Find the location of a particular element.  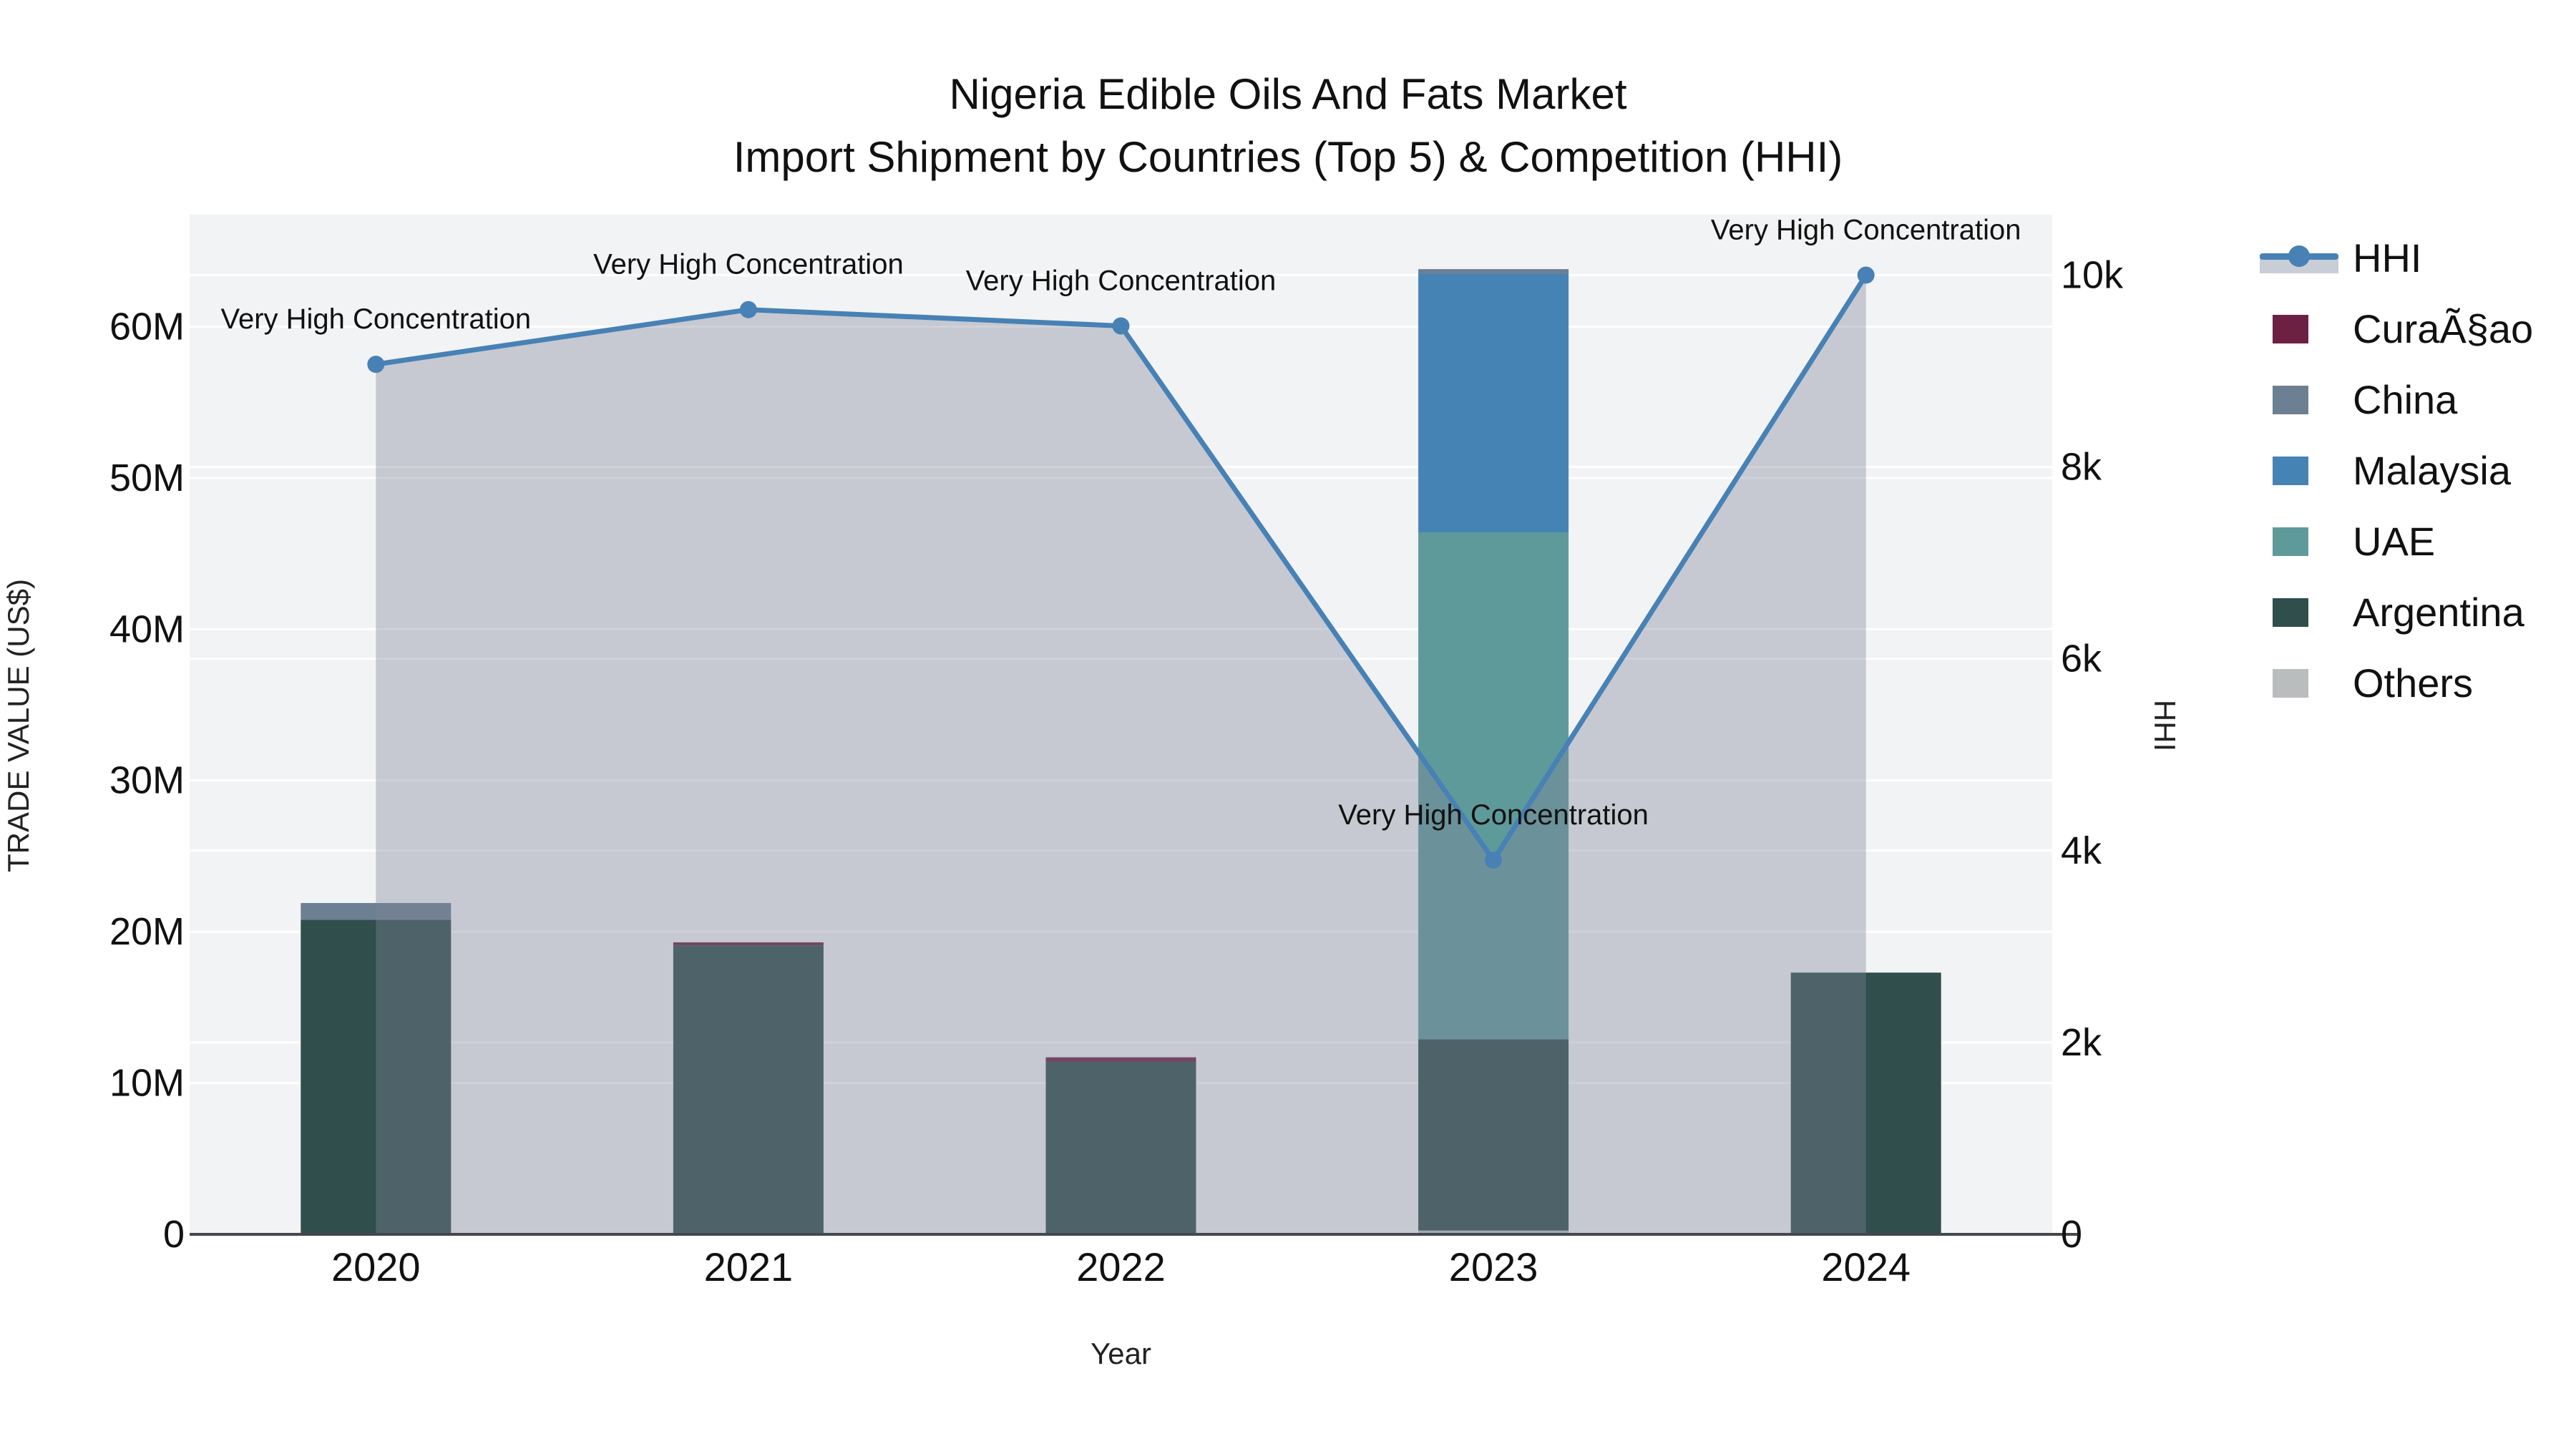

left-tick-label: 60M is located at coordinates (147, 326).